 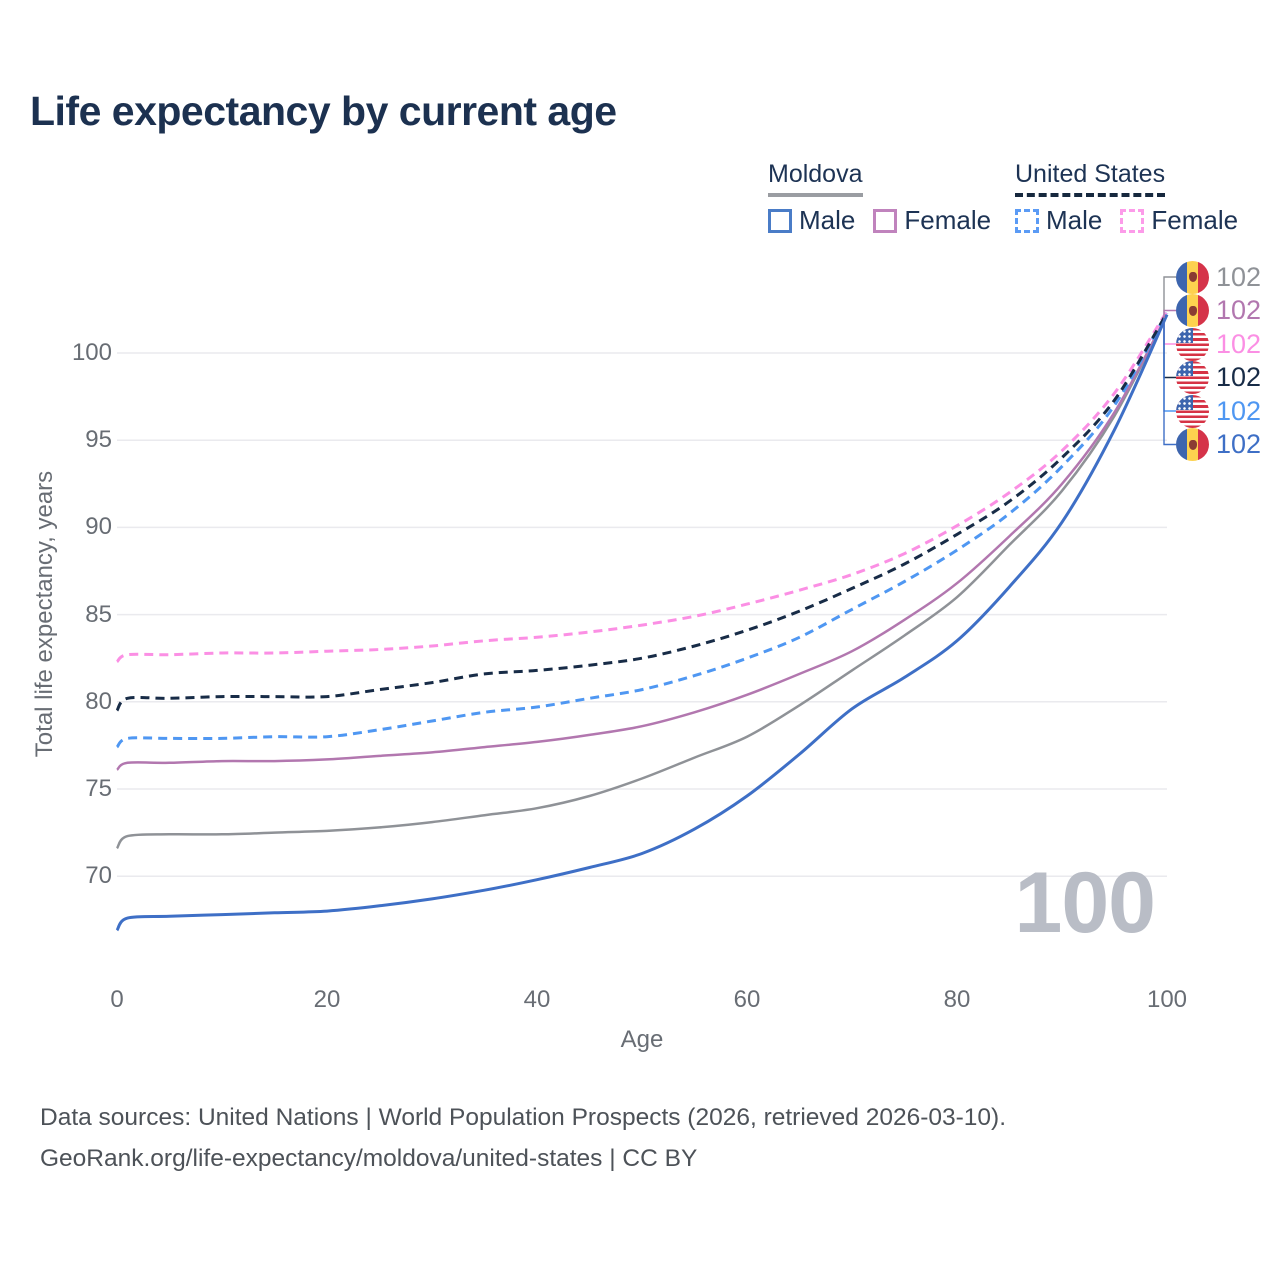 I want to click on x-tick-label: 20, so click(x=327, y=999).